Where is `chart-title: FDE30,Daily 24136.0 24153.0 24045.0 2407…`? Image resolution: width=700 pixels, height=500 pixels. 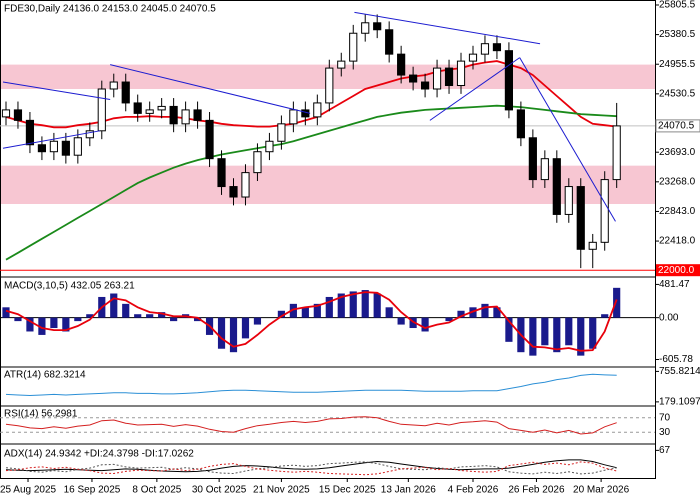 chart-title: FDE30,Daily 24136.0 24153.0 24045.0 2407… is located at coordinates (110, 9).